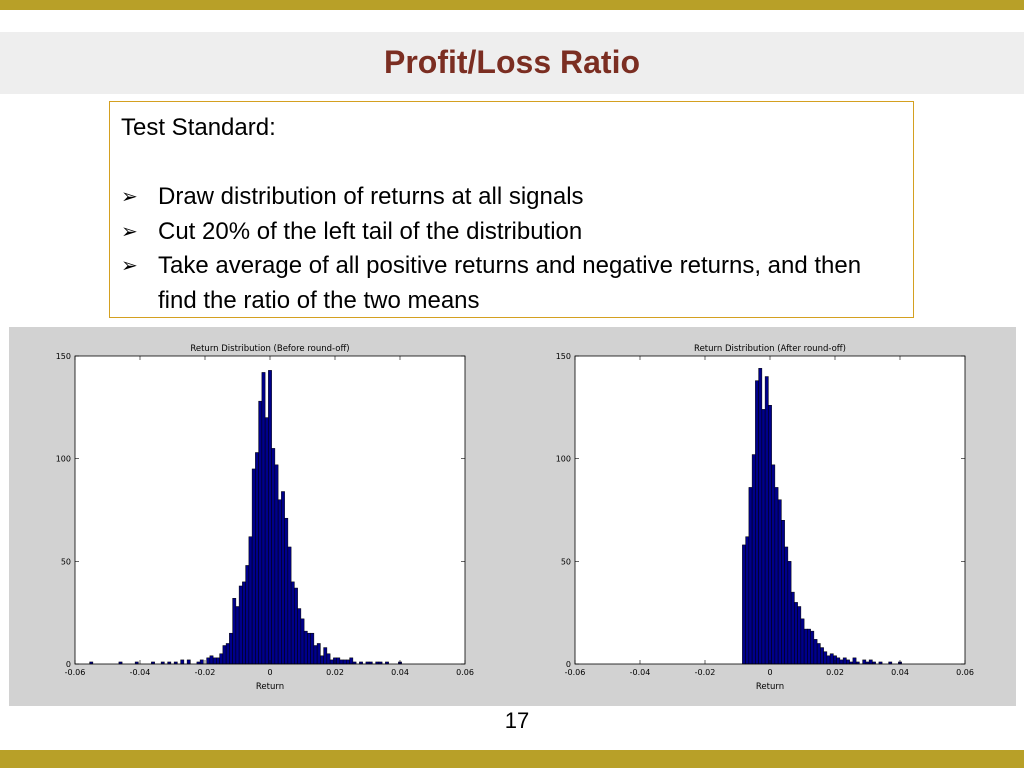 The width and height of the screenshot is (1024, 768). What do you see at coordinates (269, 349) in the screenshot?
I see `chart-title: Return Distribution (Before round-off)` at bounding box center [269, 349].